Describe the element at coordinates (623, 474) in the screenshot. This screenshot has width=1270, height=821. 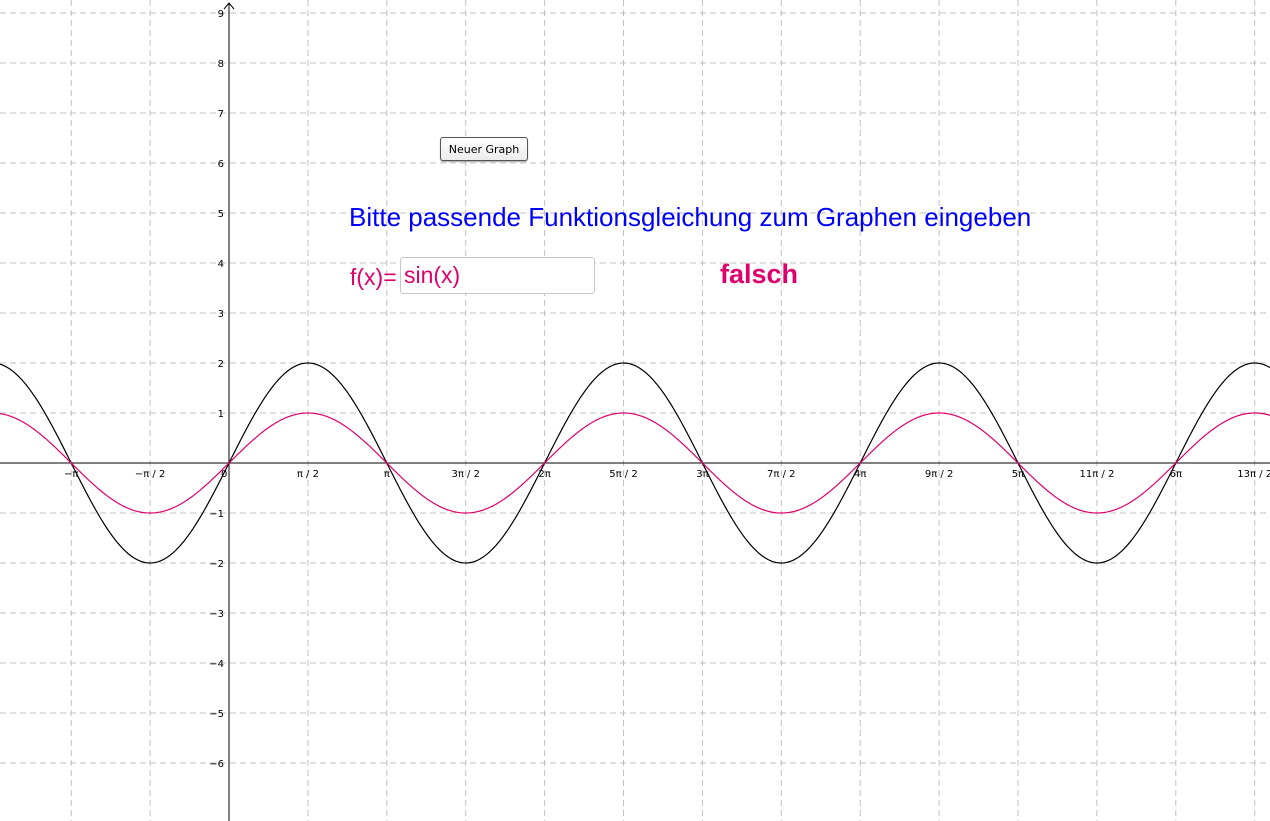
I see `x-tick-label: 5π / 2` at that location.